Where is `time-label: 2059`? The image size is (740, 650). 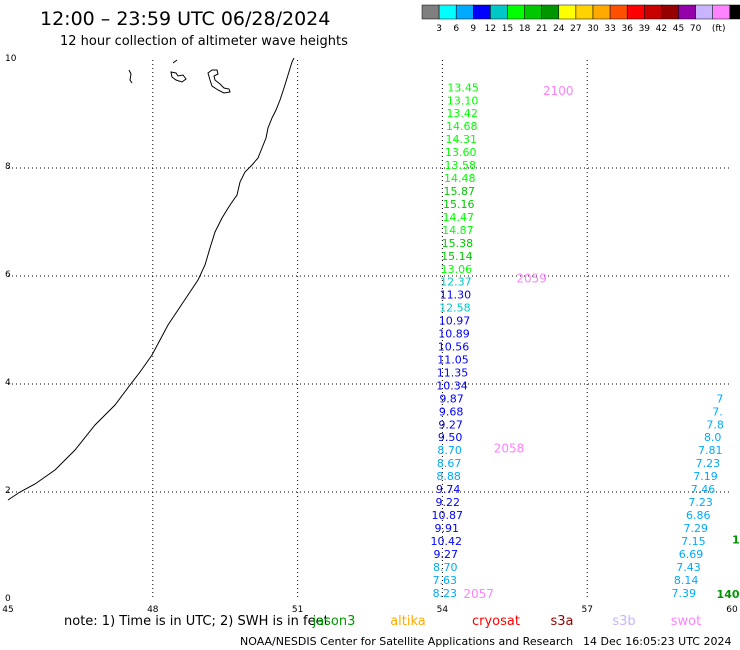
time-label: 2059 is located at coordinates (531, 278).